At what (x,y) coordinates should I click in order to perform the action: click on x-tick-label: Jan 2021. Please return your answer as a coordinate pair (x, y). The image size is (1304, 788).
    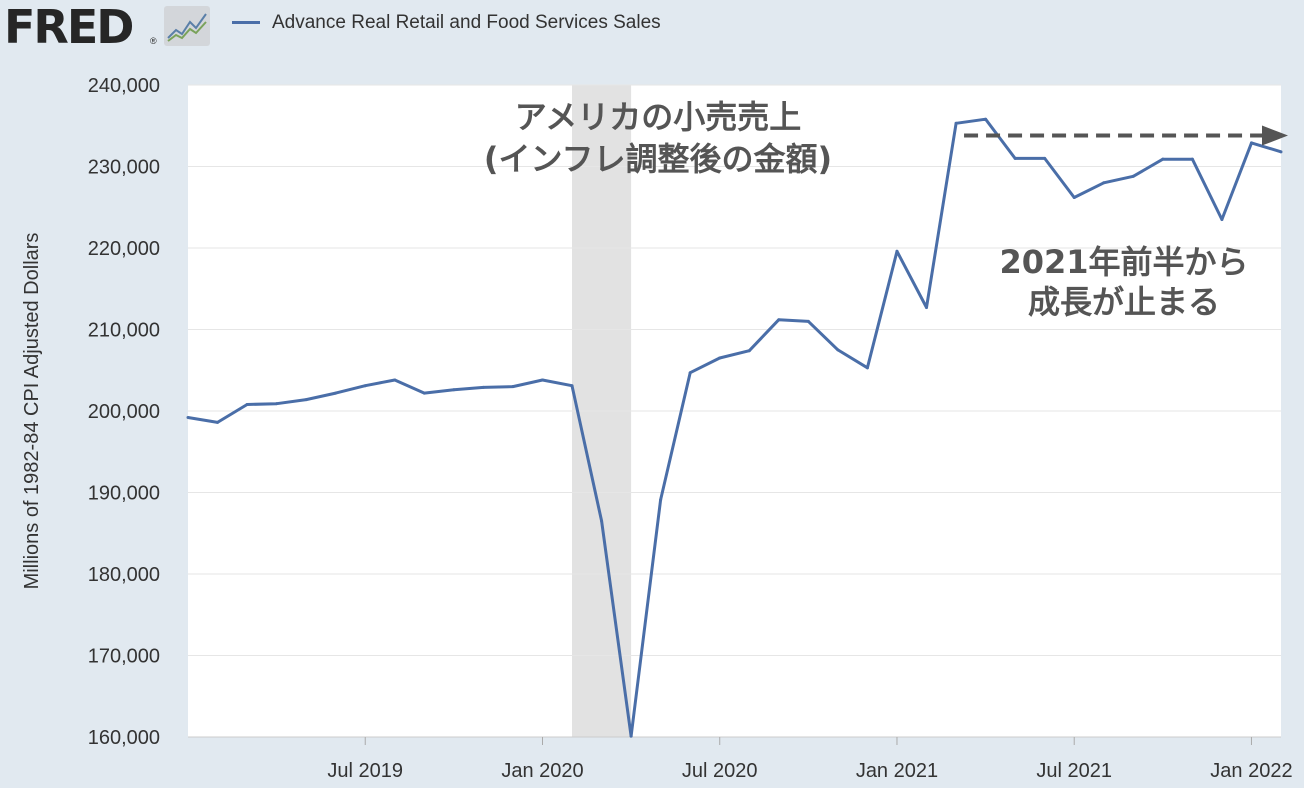
    Looking at the image, I should click on (897, 771).